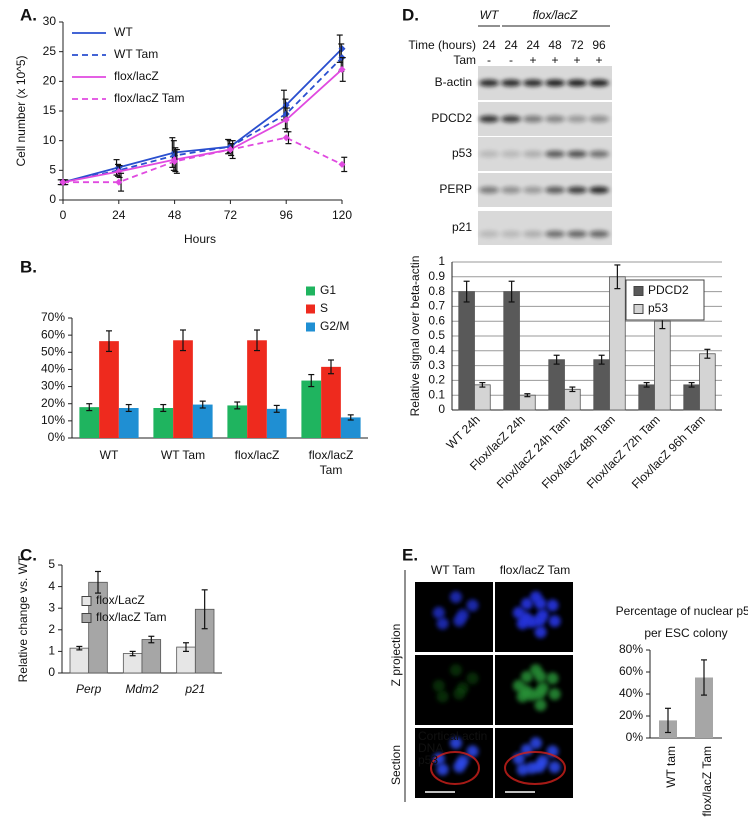  I want to click on x-tick-label: WT 24h, so click(462, 431).